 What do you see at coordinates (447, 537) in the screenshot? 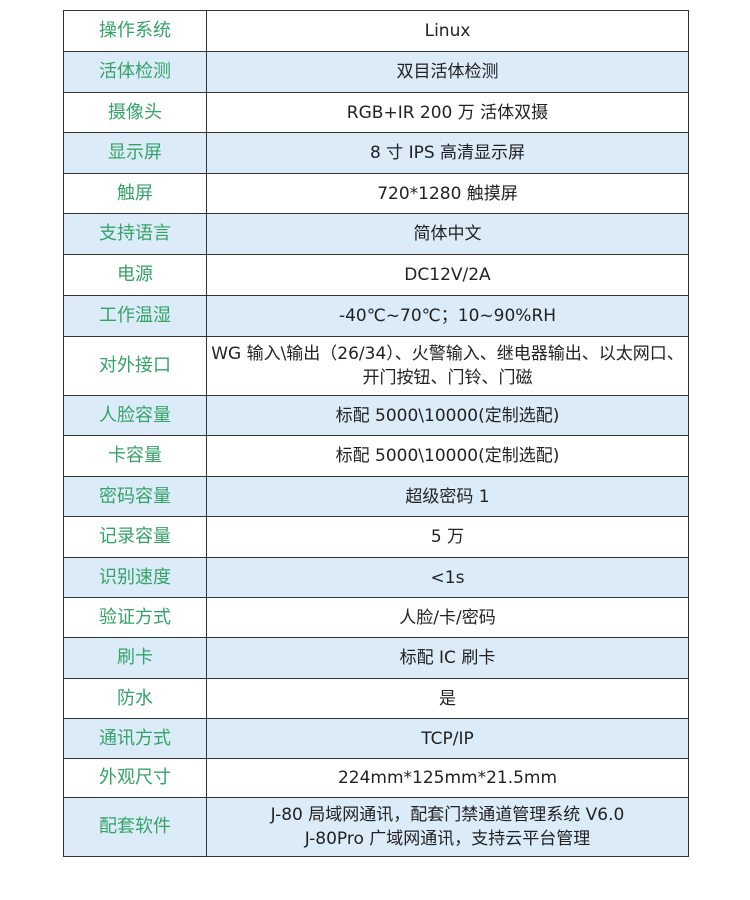
I see `spec-value: 5 万` at bounding box center [447, 537].